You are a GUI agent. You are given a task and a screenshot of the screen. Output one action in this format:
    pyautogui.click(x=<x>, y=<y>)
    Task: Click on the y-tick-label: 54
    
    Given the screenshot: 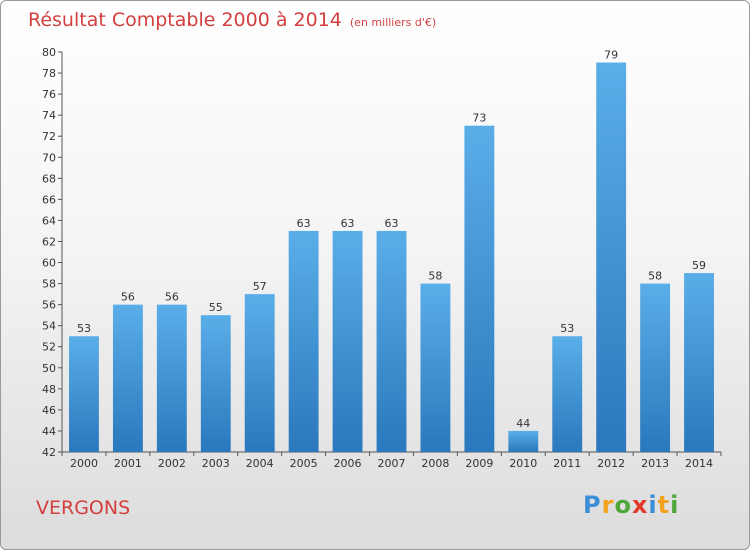 What is the action you would take?
    pyautogui.click(x=49, y=326)
    